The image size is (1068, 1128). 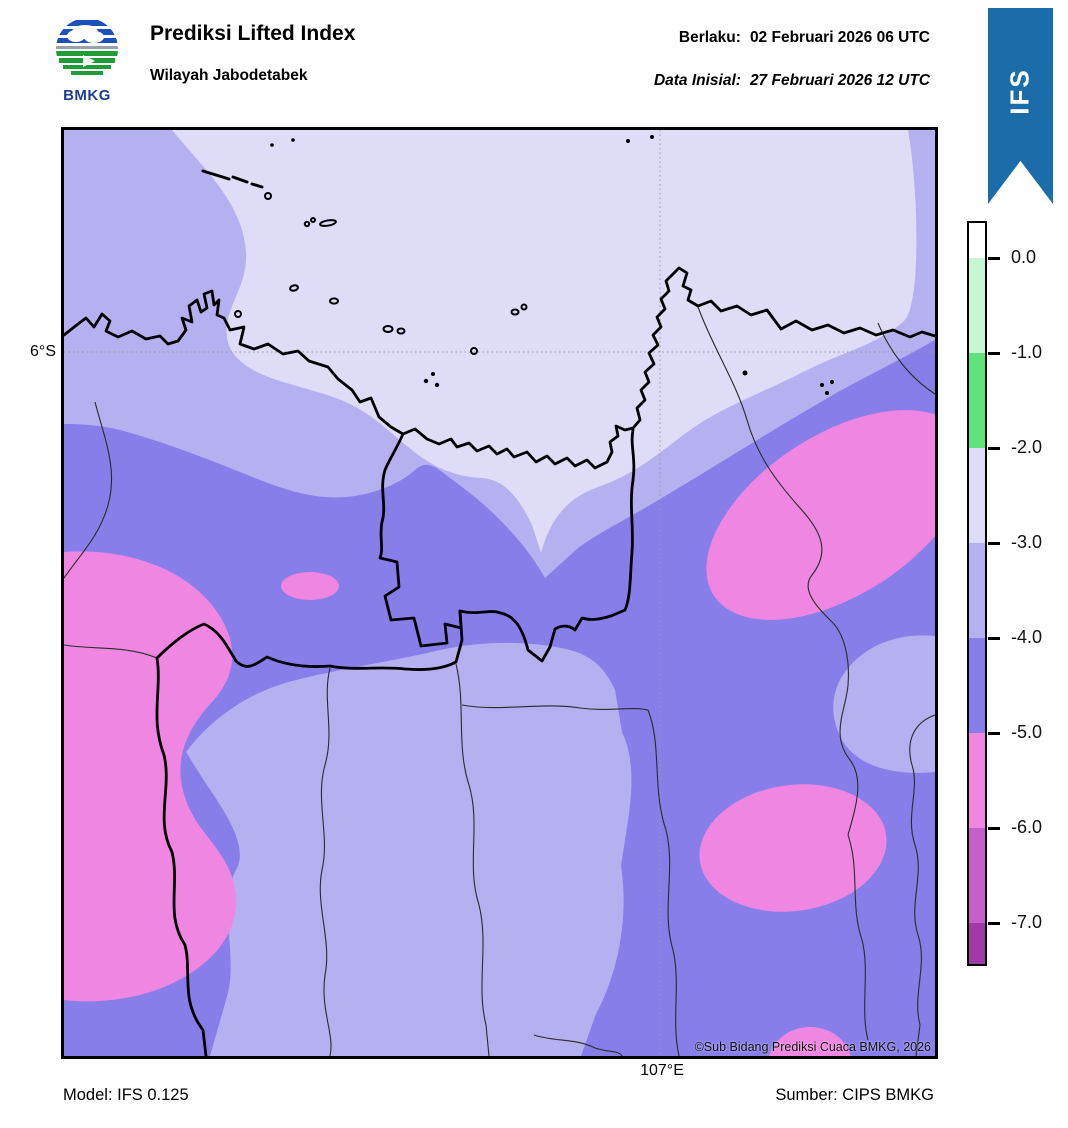 I want to click on data-source-text: Sumber: CIPS BMKG, so click(x=854, y=1095).